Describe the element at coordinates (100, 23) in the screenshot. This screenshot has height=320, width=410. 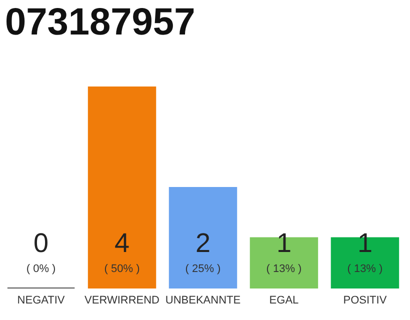
I see `chart-title: 073187957` at that location.